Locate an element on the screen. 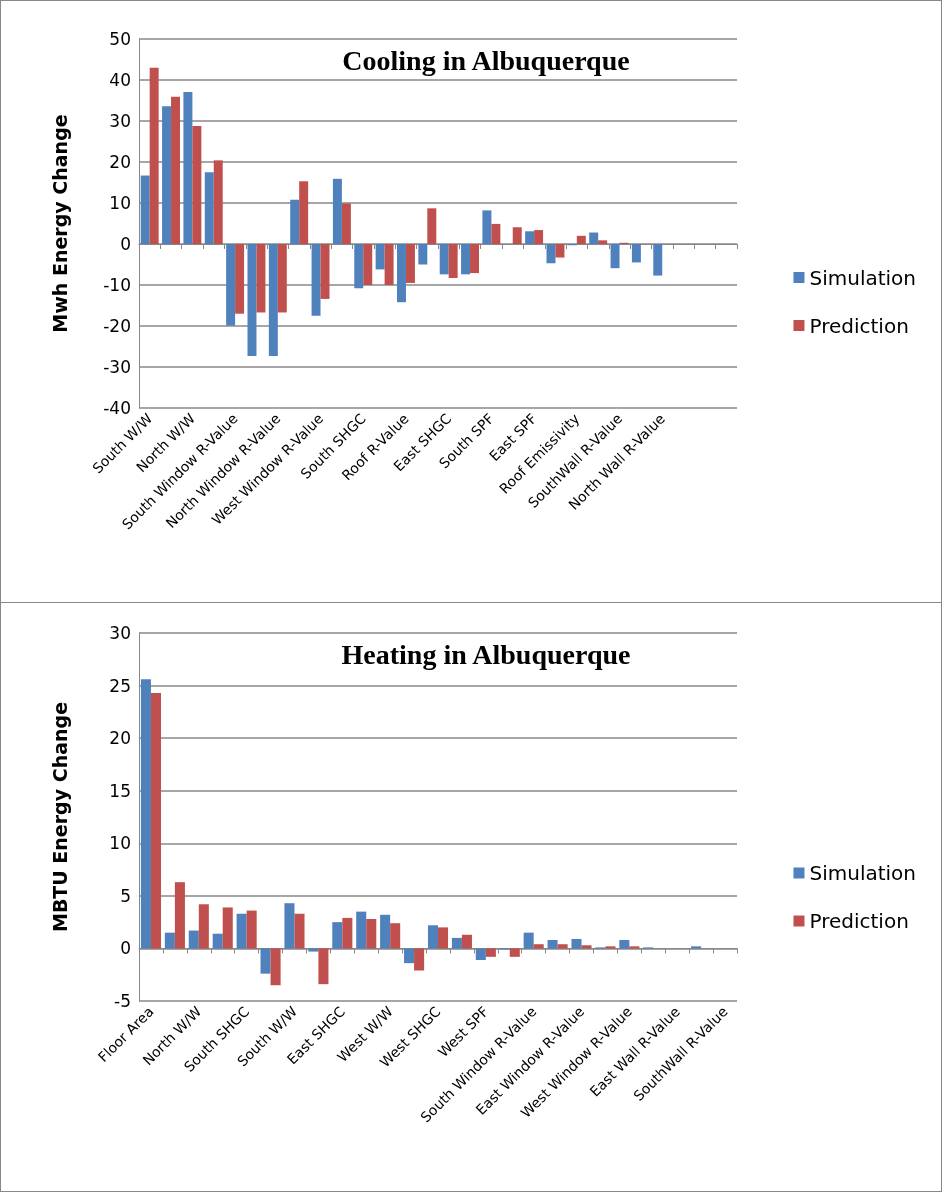 The width and height of the screenshot is (944, 1193). y-tick-label: 15 is located at coordinates (120, 790).